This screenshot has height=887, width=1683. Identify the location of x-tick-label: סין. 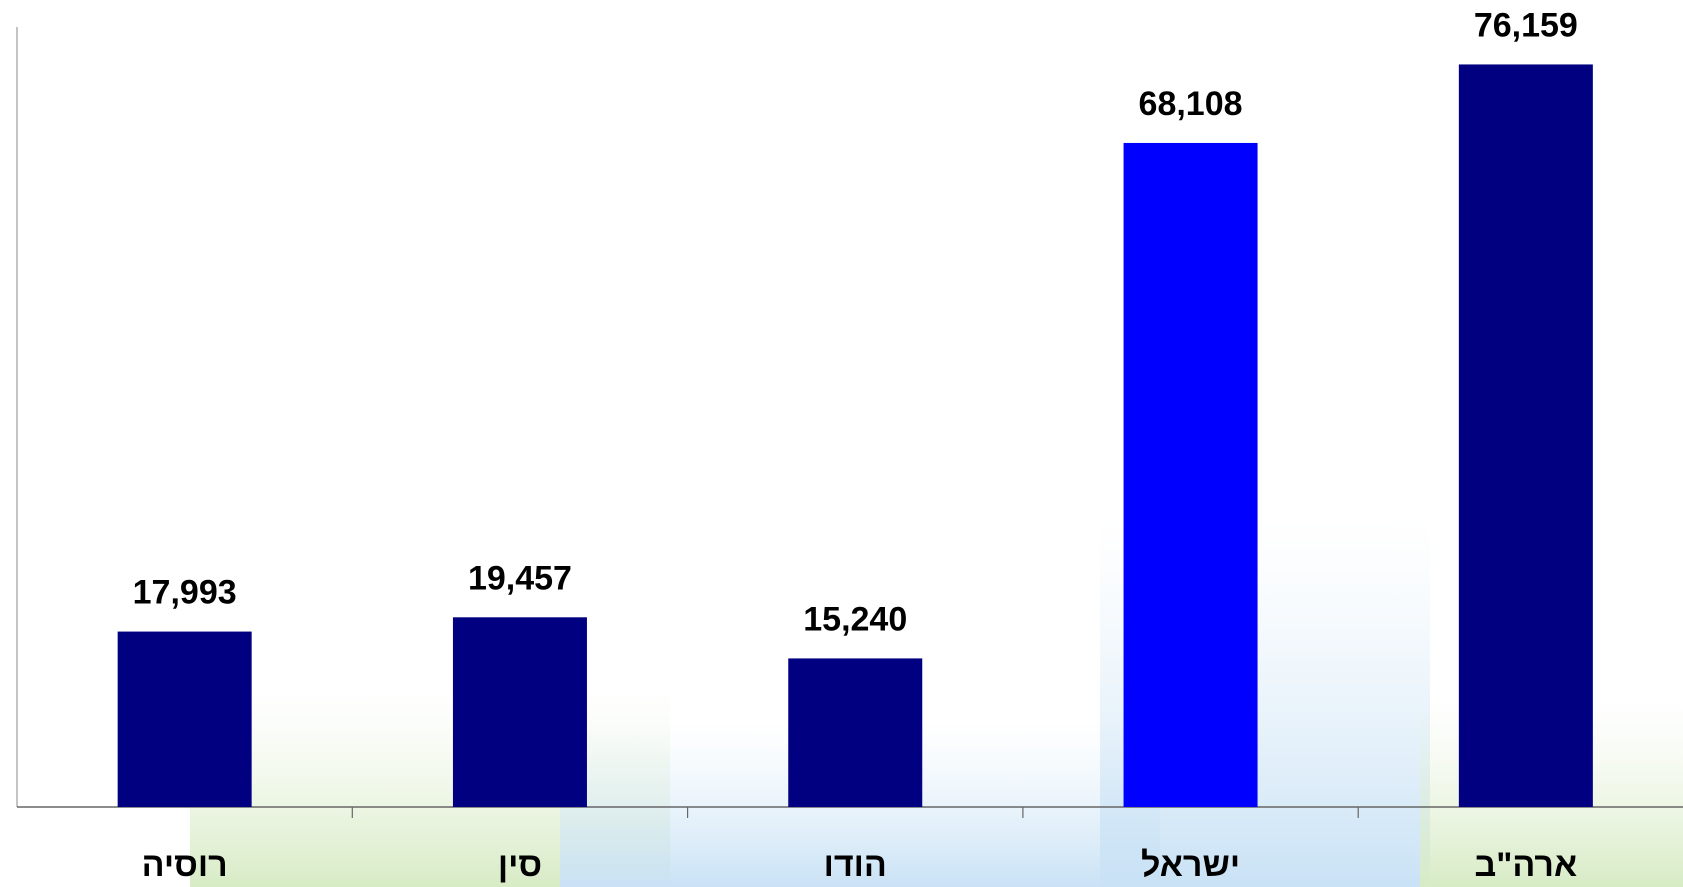
(520, 865).